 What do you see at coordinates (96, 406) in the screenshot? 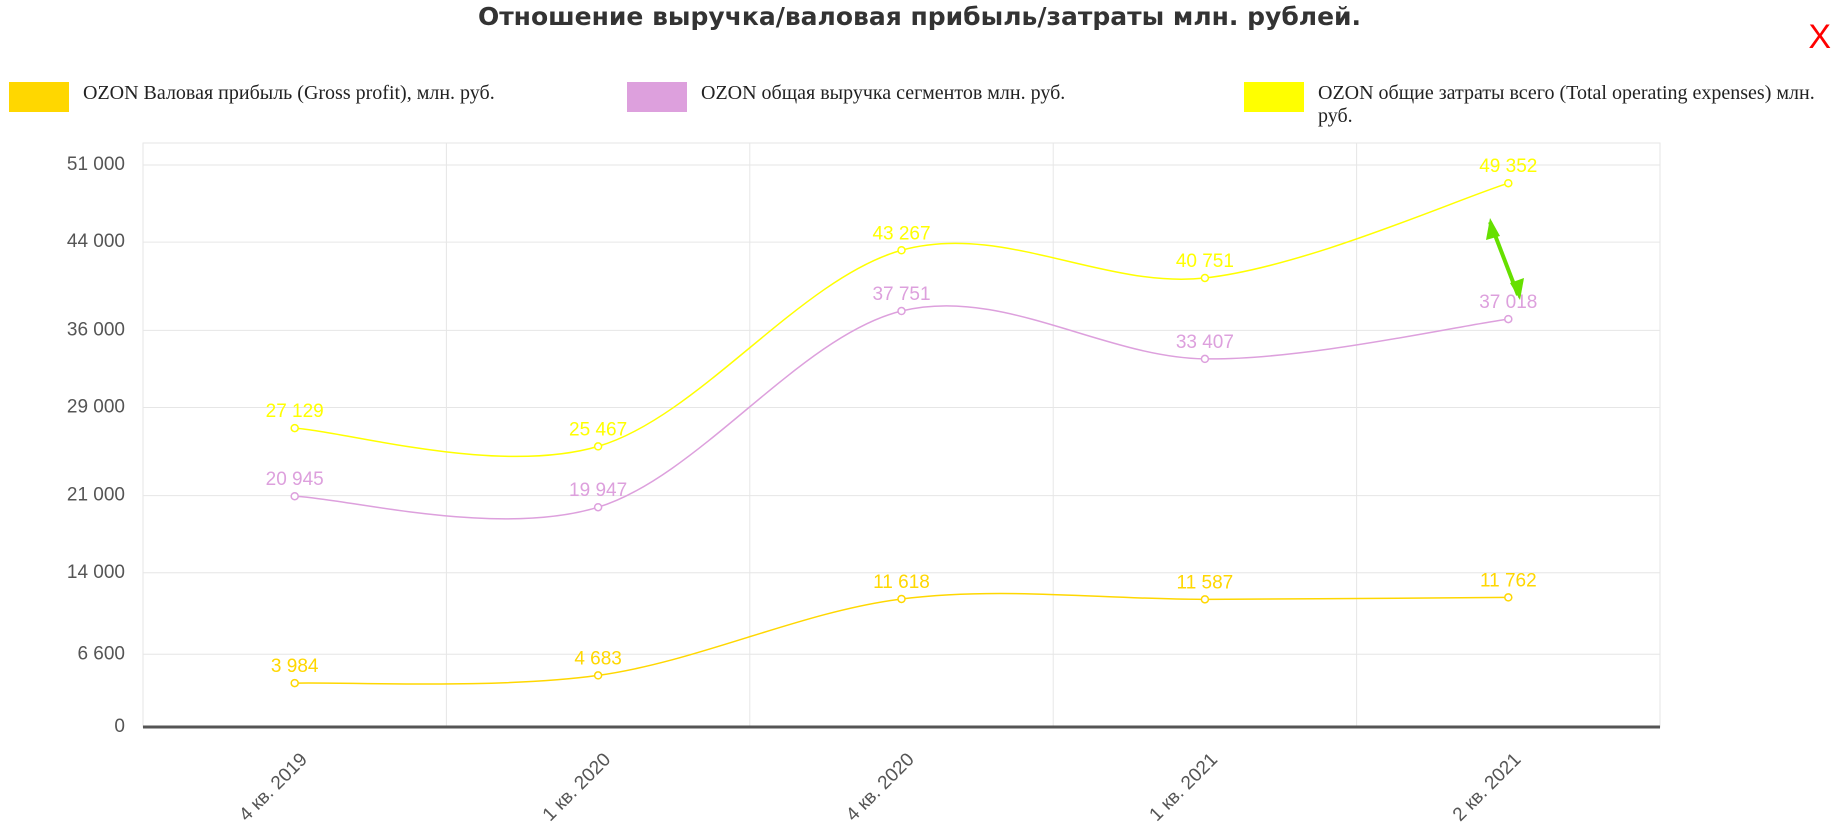
I see `y-tick-label: 29 000` at bounding box center [96, 406].